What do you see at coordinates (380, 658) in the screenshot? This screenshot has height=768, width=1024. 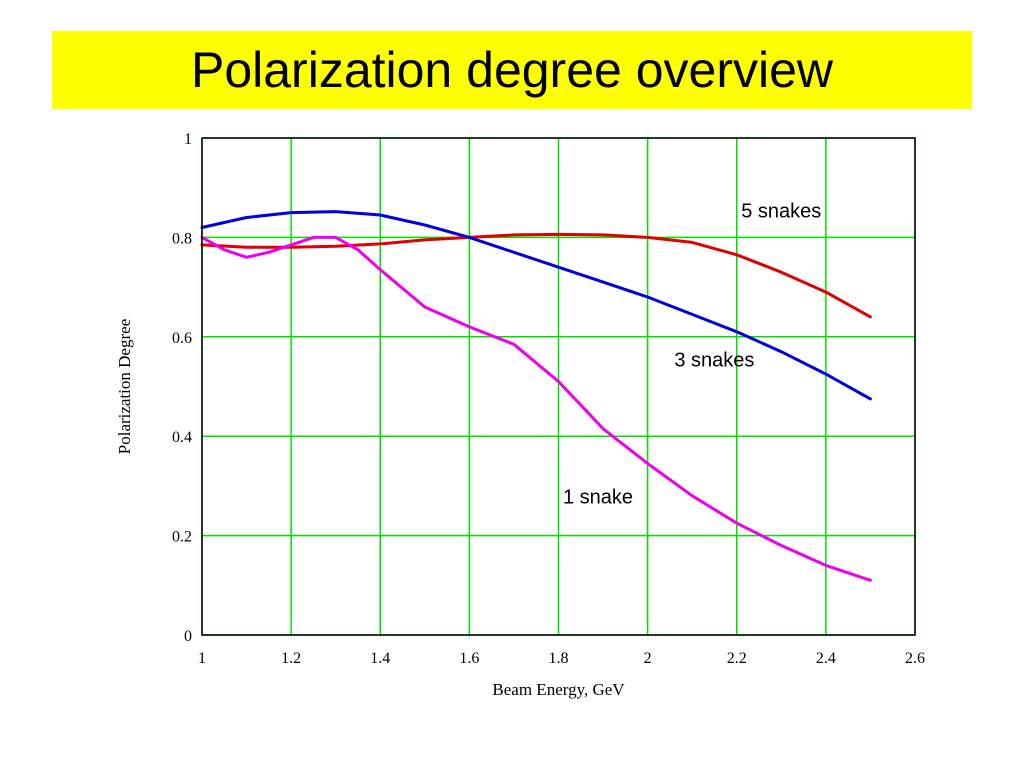 I see `x-tick-label: 1.4` at bounding box center [380, 658].